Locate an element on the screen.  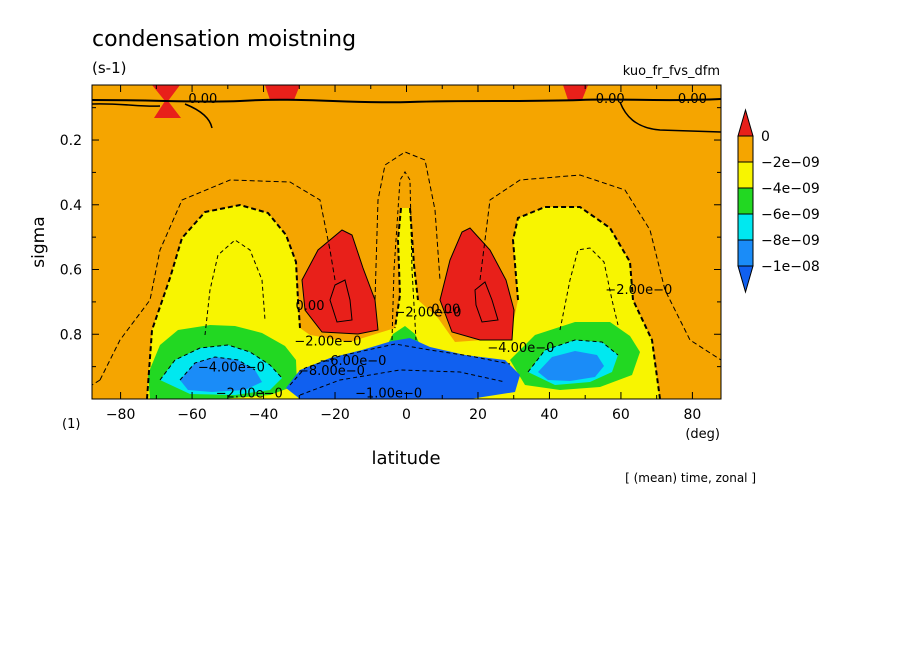
fill-blue-equator is located at coordinates (403, 368).